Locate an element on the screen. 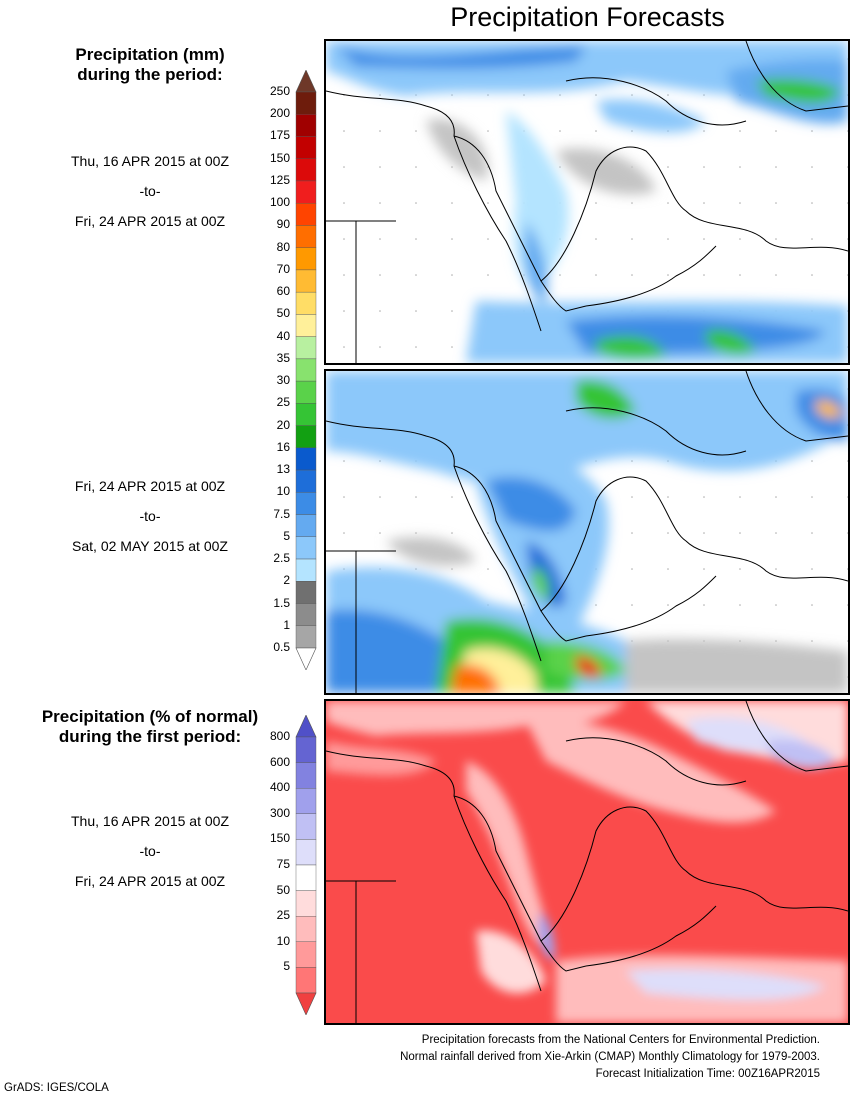 The image size is (850, 1100). period-2-sep: -to- is located at coordinates (150, 516).